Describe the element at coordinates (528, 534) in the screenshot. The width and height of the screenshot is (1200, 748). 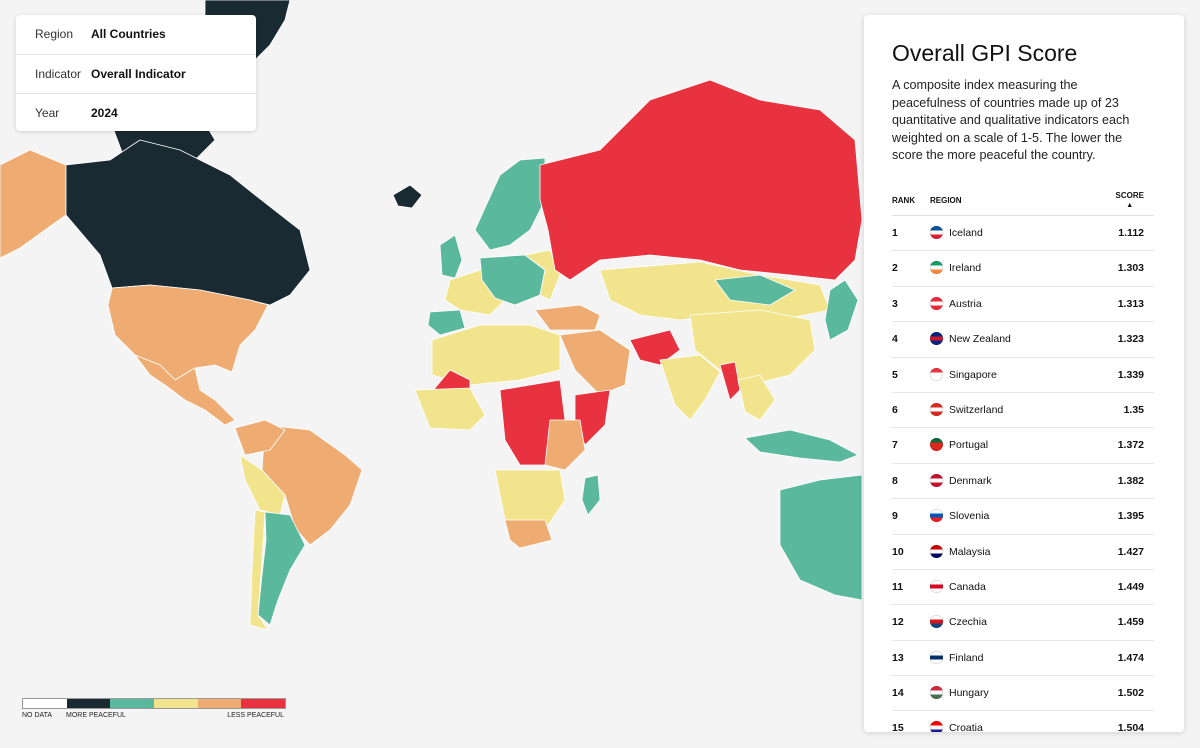
I see `map-south-africa` at that location.